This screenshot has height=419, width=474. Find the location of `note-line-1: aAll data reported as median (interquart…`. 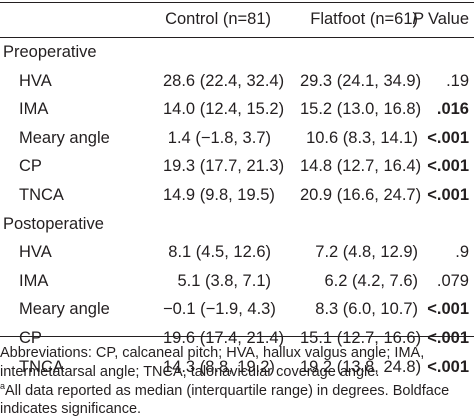

note-line-1: aAll data reported as median (interquart… is located at coordinates (237, 391).